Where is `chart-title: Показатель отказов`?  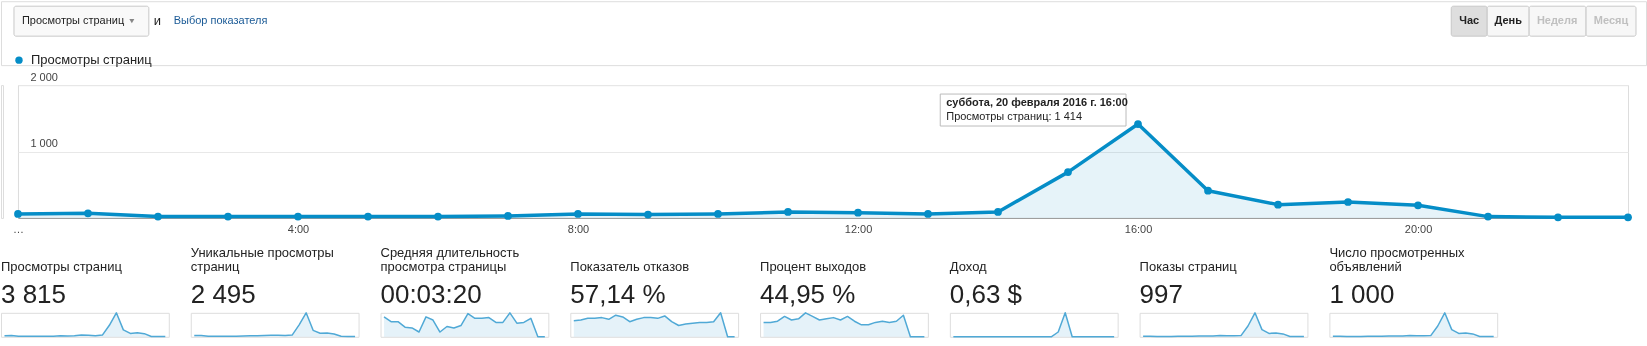 chart-title: Показатель отказов is located at coordinates (630, 267).